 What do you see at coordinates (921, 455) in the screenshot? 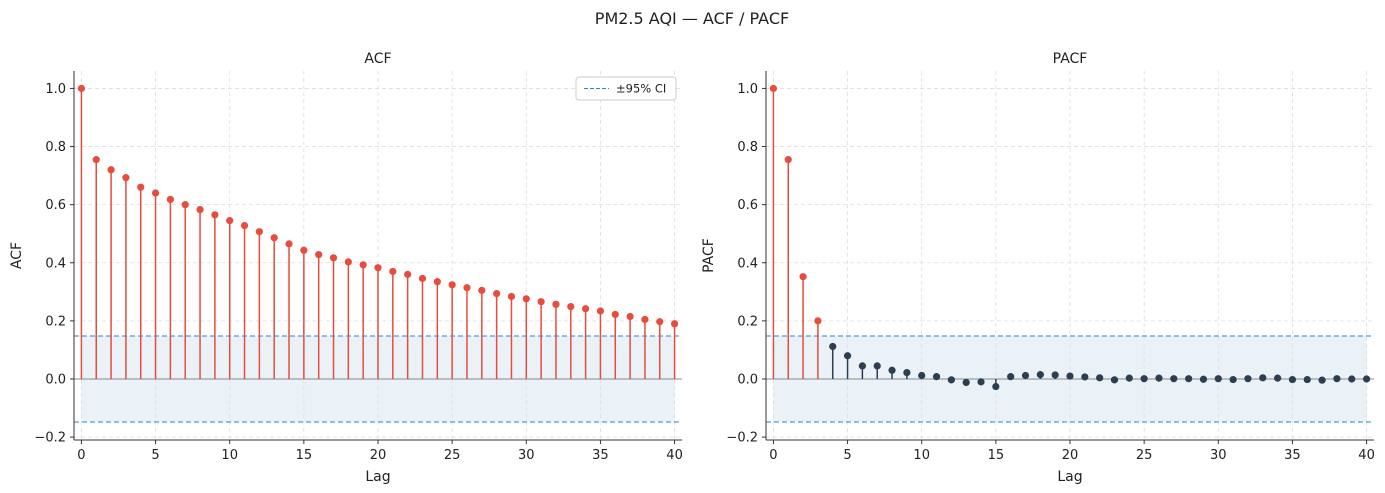
I see `pacf-x-tick-label-2: 10` at bounding box center [921, 455].